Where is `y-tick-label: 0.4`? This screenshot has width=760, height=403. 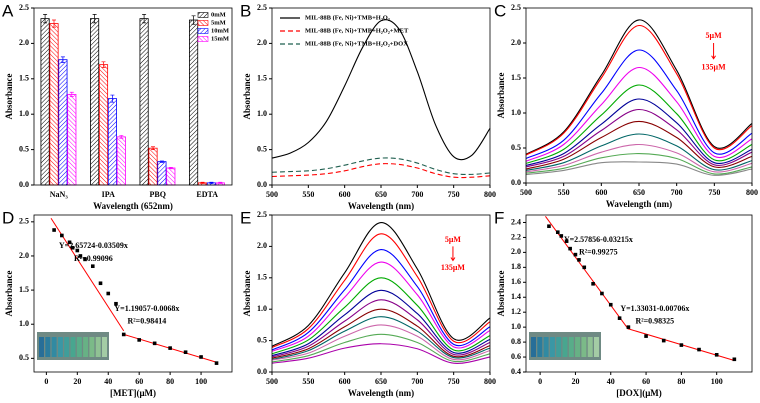 y-tick-label: 0.4 is located at coordinates (516, 371).